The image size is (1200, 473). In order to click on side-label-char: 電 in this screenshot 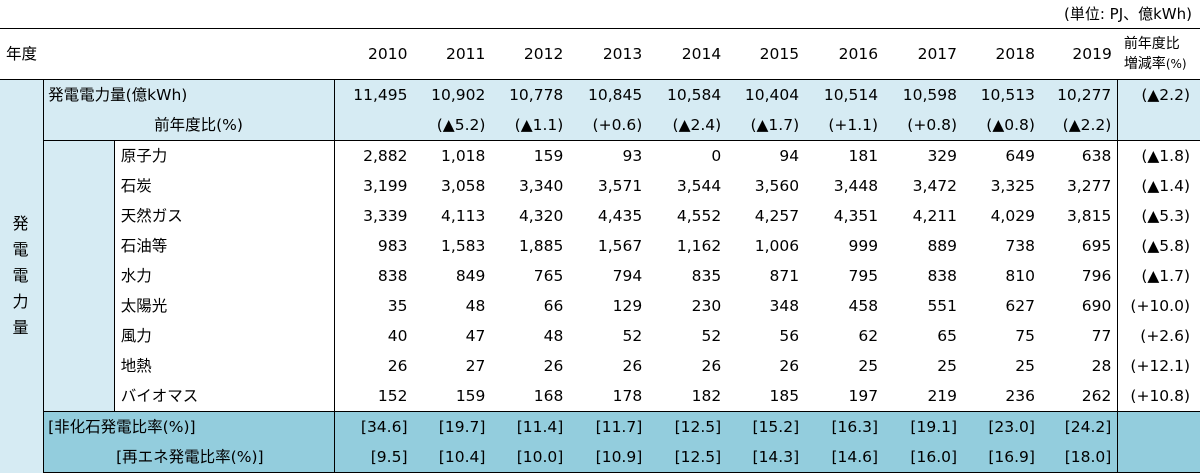, I will do `click(20, 250)`.